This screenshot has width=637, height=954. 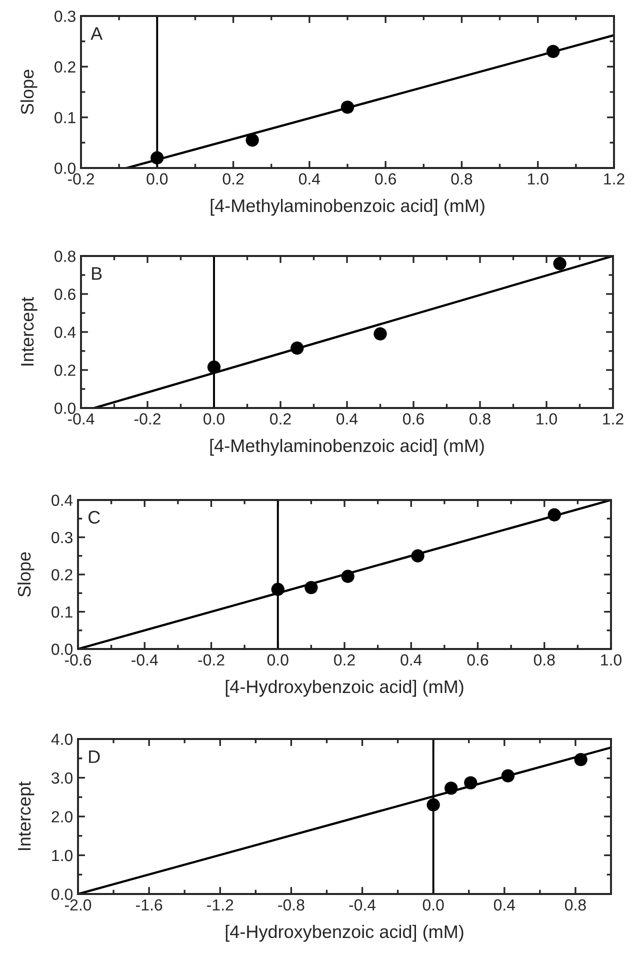 I want to click on annotation: C, so click(x=94, y=517).